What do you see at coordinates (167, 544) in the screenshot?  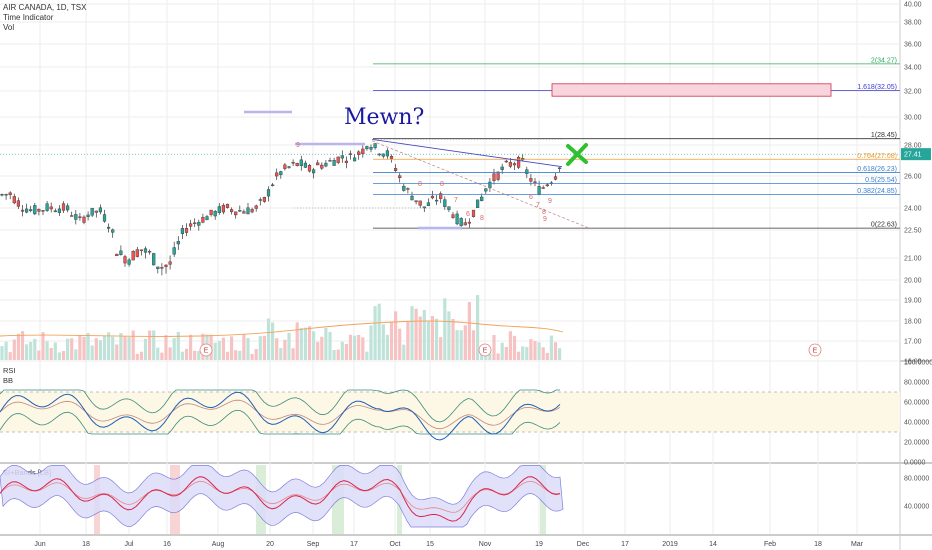 I see `x-tick-label: 16` at bounding box center [167, 544].